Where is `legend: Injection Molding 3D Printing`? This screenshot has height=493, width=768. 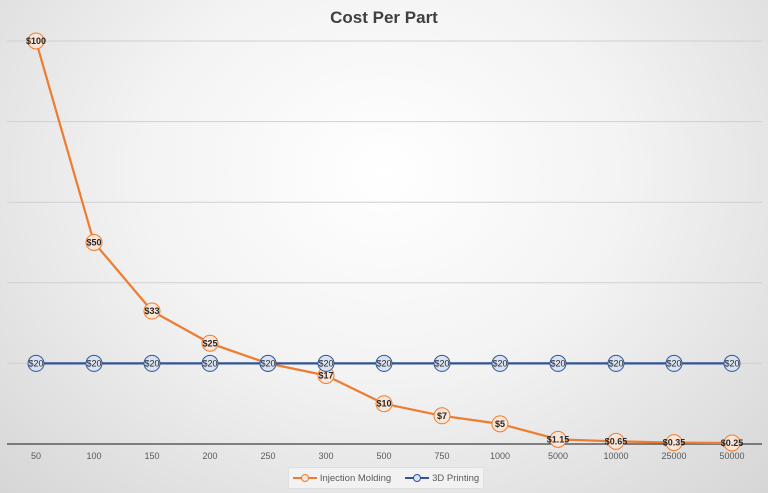 legend: Injection Molding 3D Printing is located at coordinates (386, 478).